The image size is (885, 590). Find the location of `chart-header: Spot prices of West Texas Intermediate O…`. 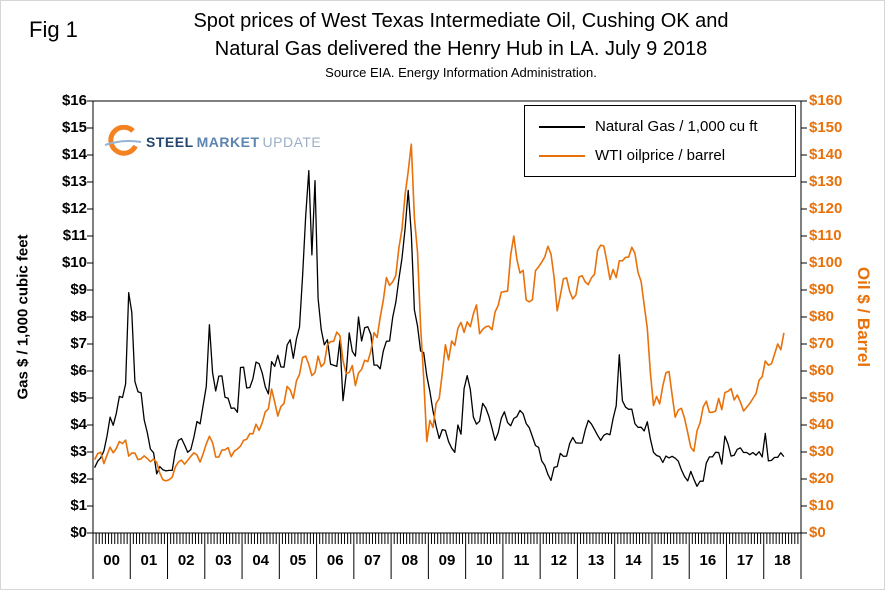

chart-header: Spot prices of West Texas Intermediate O… is located at coordinates (461, 43).